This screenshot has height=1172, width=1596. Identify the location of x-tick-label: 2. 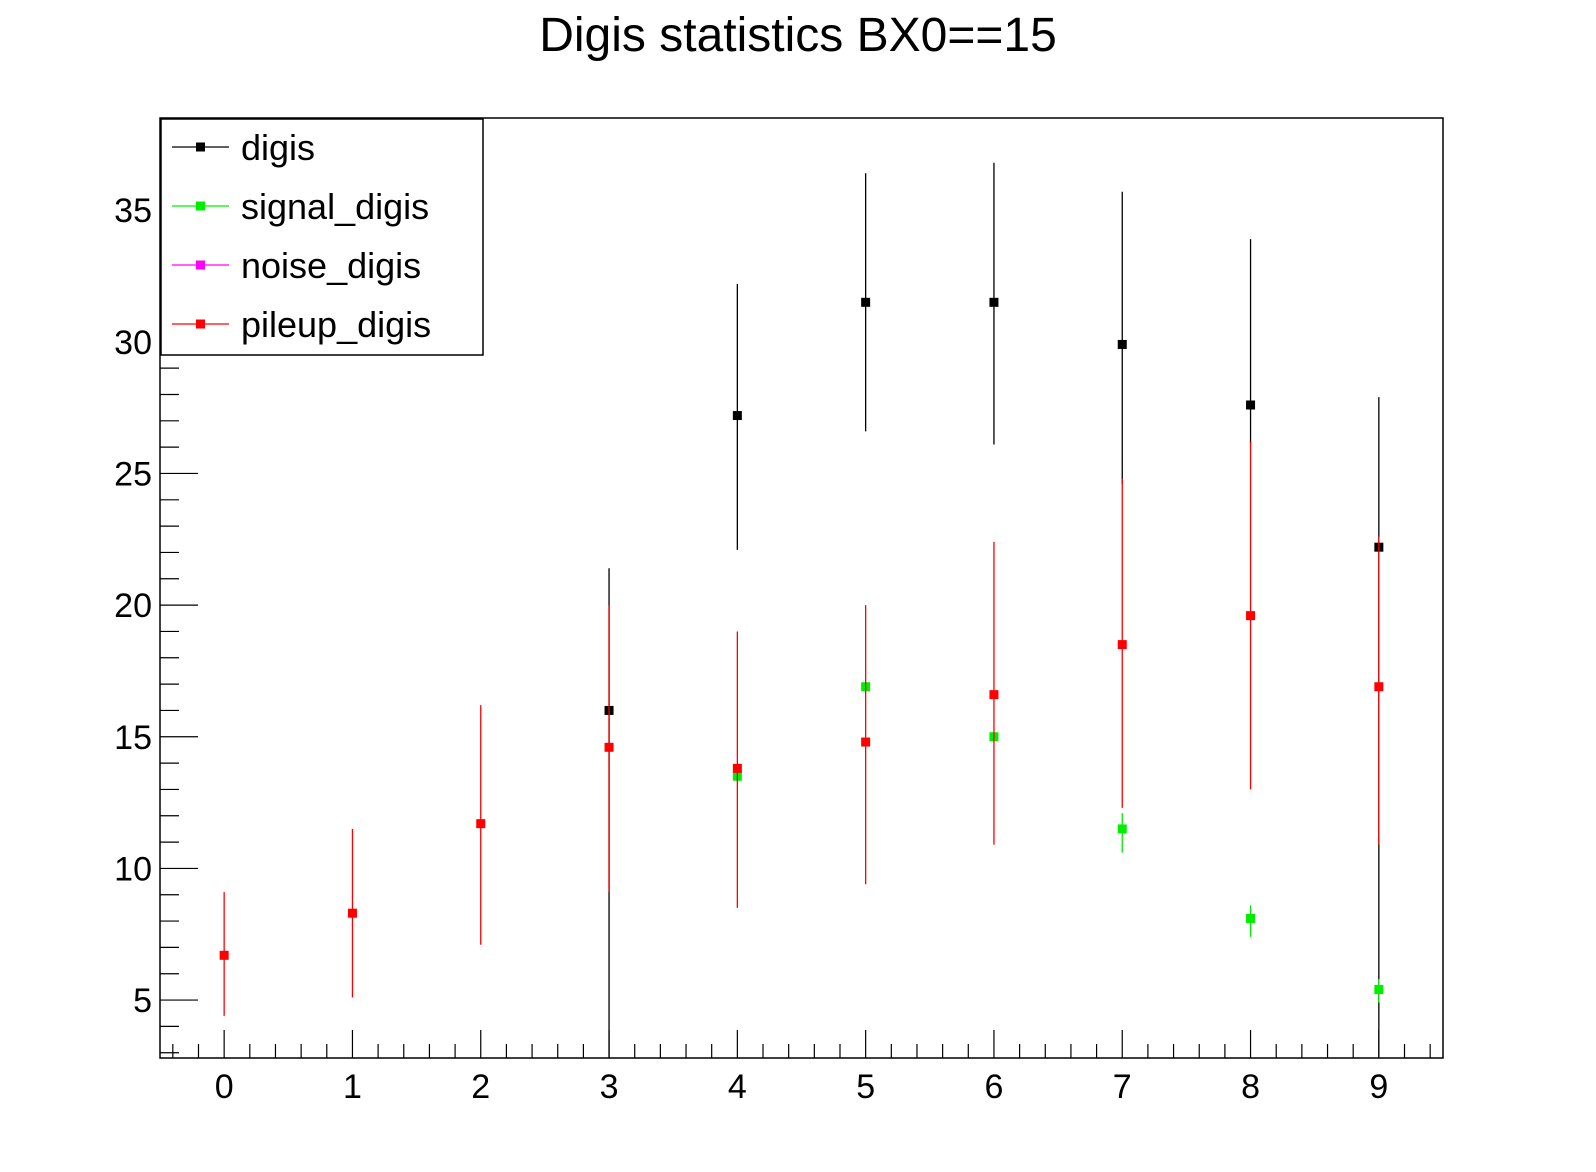
(480, 1087).